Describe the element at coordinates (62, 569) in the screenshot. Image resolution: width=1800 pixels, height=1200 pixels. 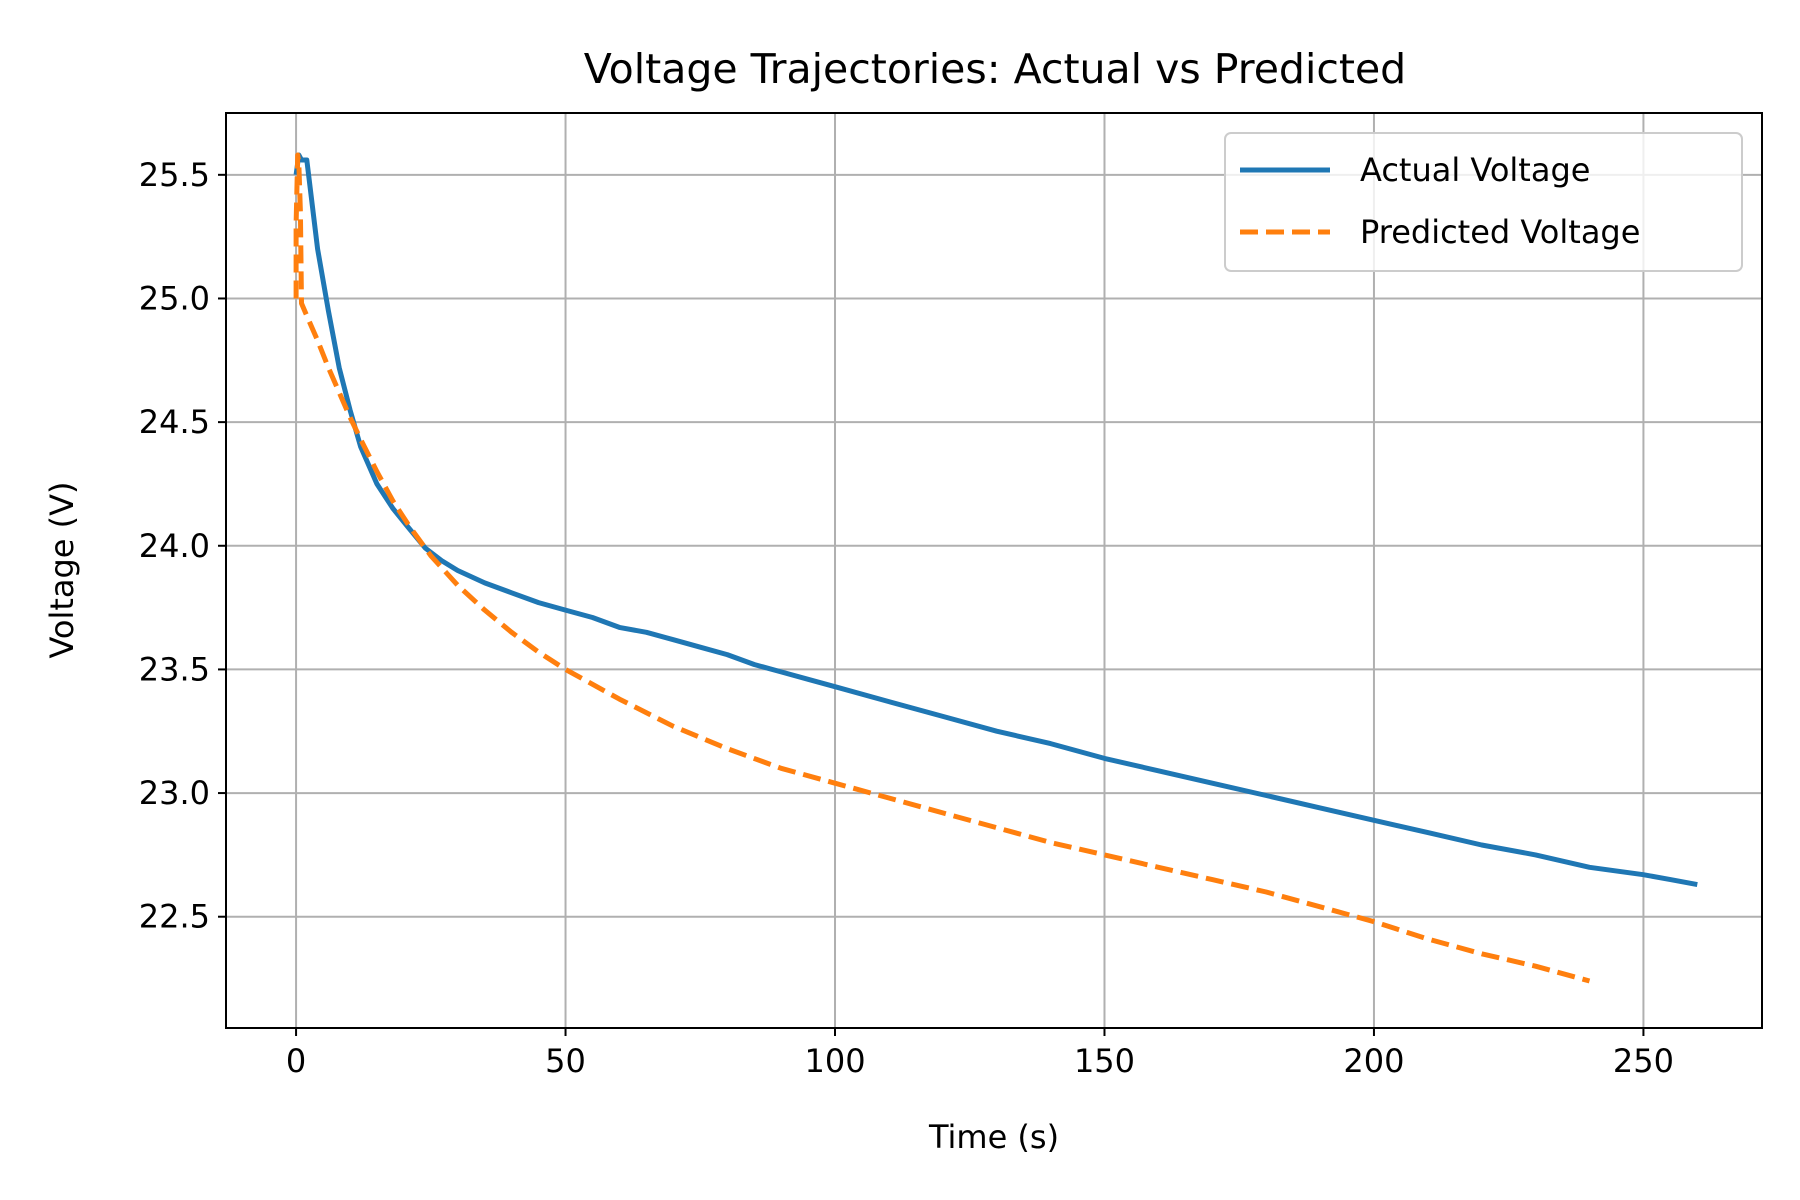
I see `y-axis-title: Voltage (V)` at that location.